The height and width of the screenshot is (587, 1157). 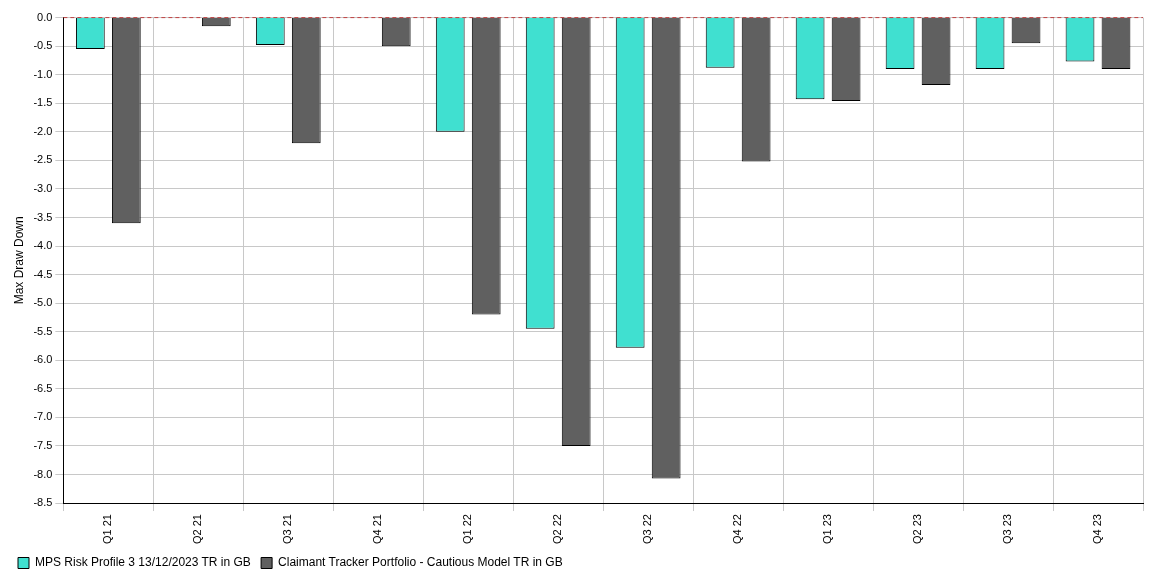 What do you see at coordinates (43, 273) in the screenshot?
I see `y-tick-label: -4.5` at bounding box center [43, 273].